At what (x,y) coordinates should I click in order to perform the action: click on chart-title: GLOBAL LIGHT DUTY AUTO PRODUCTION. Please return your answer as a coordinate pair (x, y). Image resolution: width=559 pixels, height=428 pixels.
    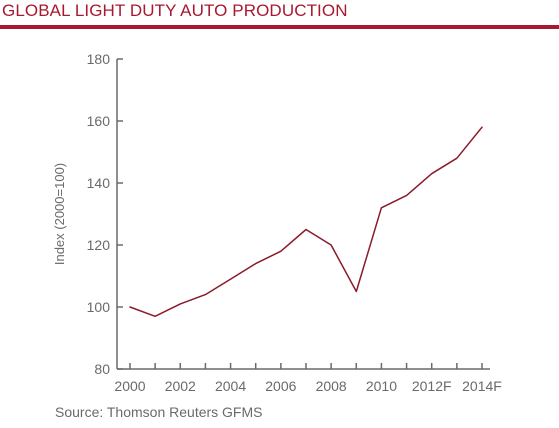
    Looking at the image, I should click on (175, 10).